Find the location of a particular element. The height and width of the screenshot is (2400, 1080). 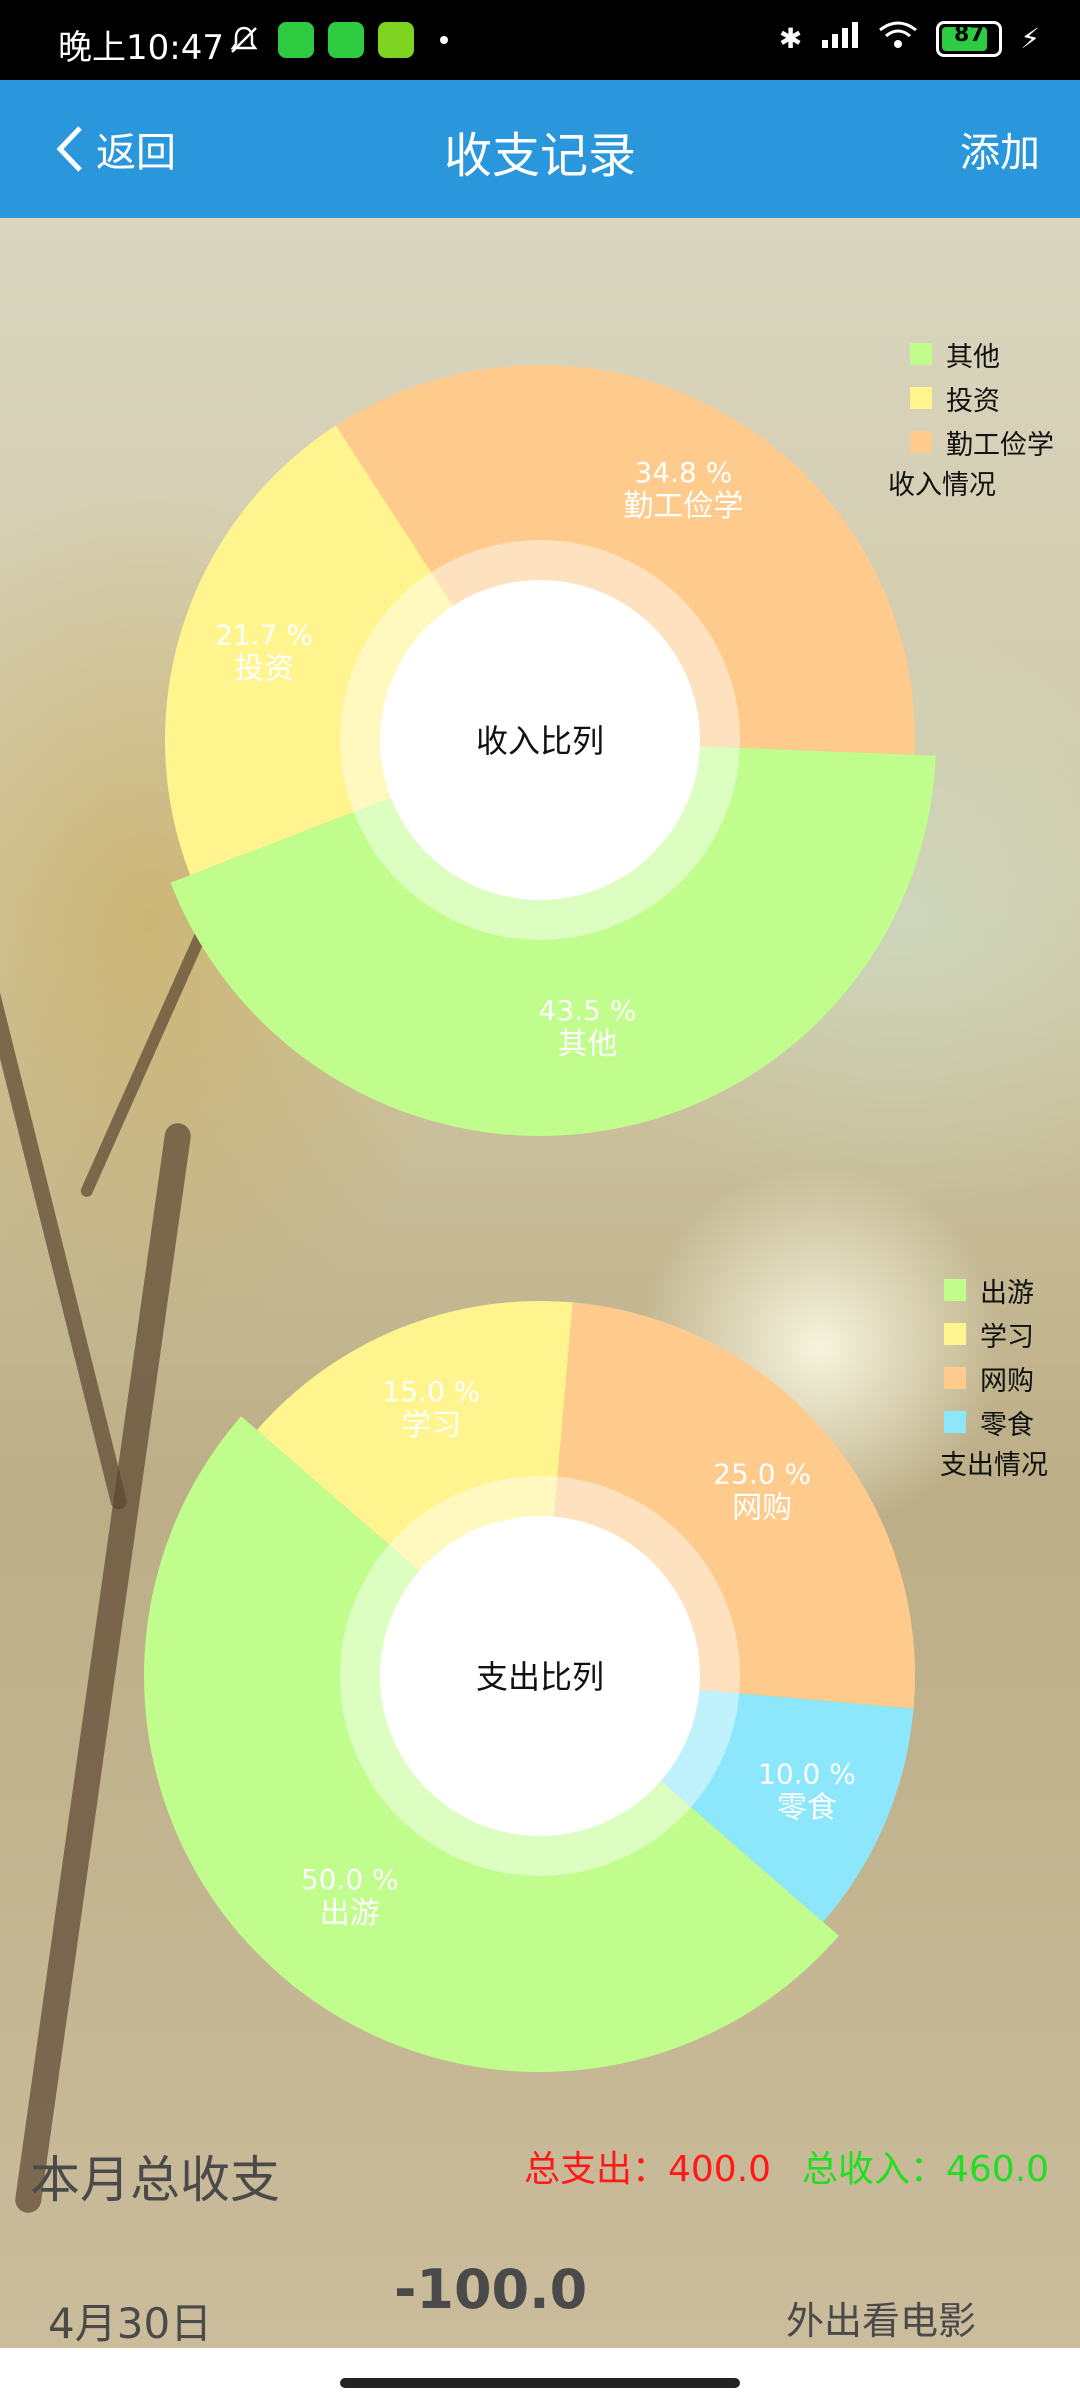

chart-center-label: 收入比列 is located at coordinates (540, 741).